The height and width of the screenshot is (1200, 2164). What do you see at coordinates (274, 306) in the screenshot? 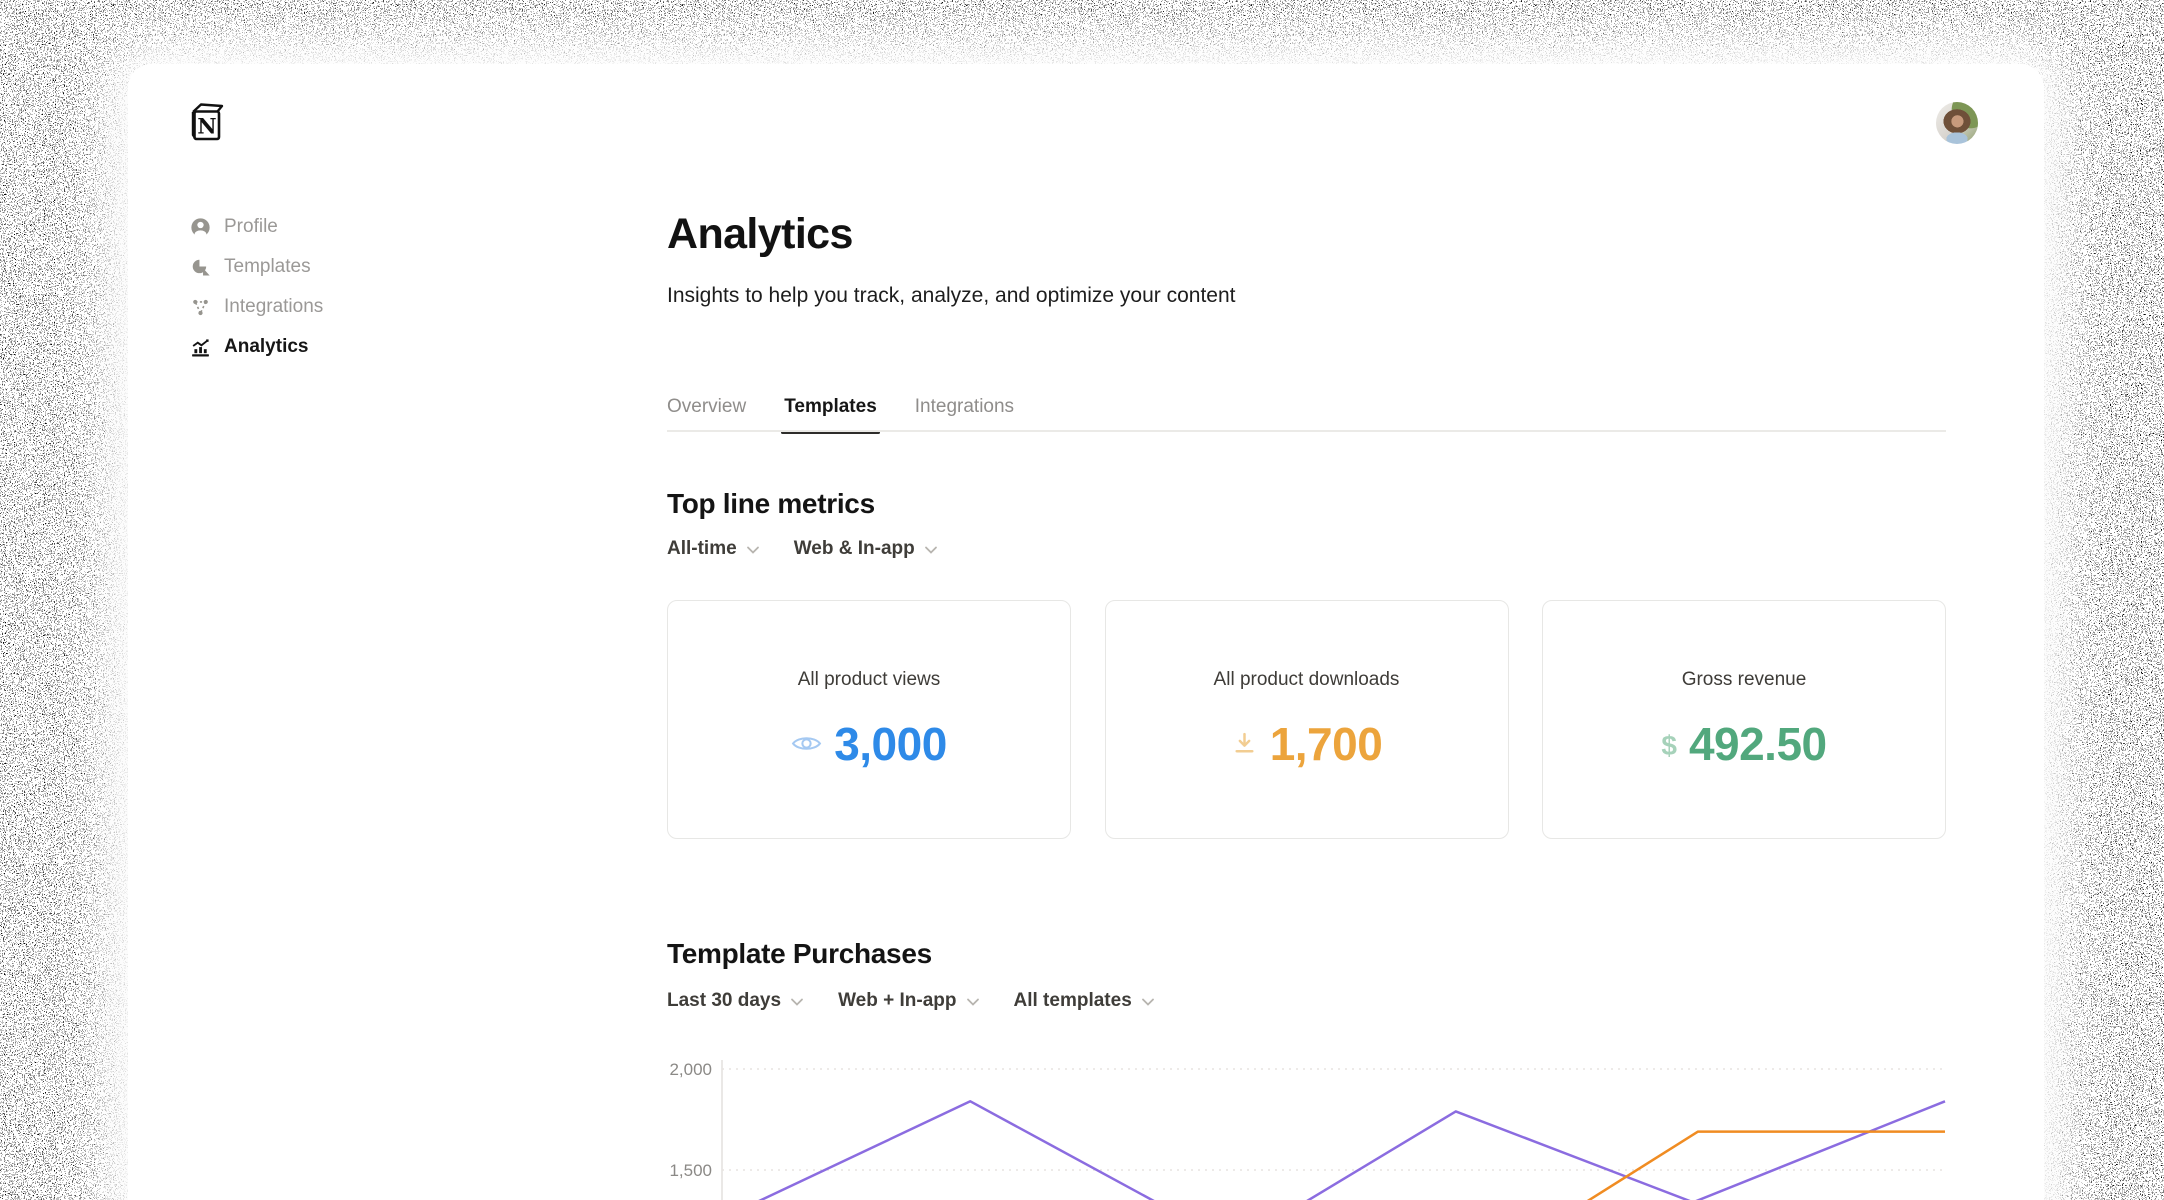
I see `sidebar-item-label: Integrations` at bounding box center [274, 306].